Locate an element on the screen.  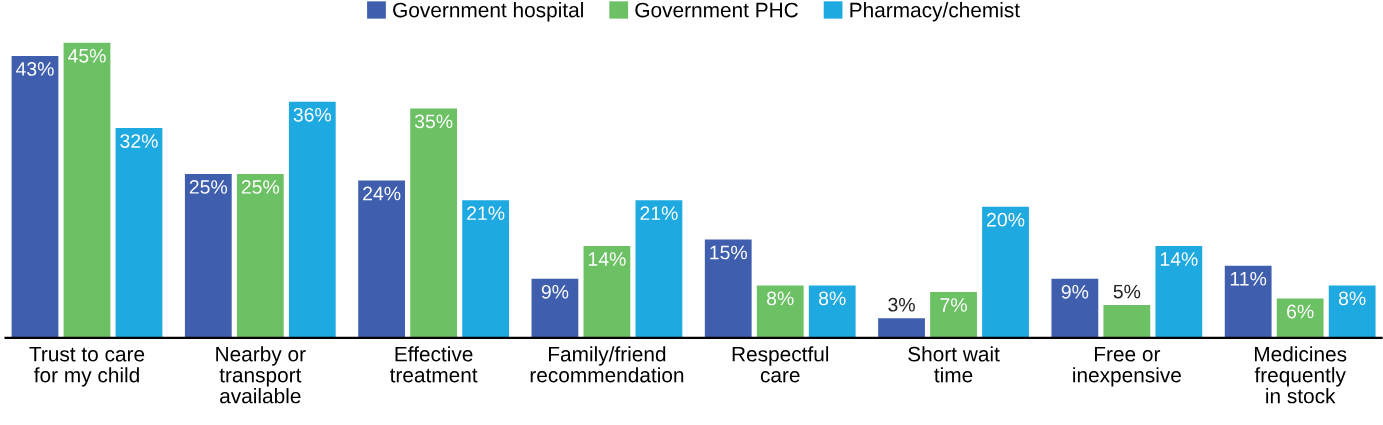
data-label: 32% is located at coordinates (139, 141).